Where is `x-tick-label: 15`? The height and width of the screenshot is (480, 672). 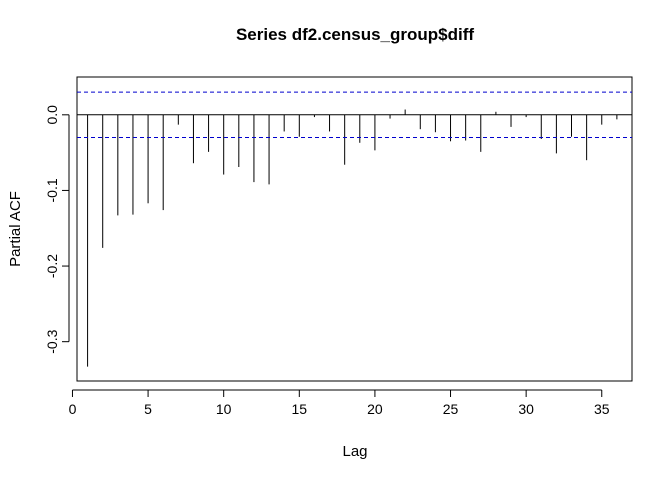
x-tick-label: 15 is located at coordinates (300, 409).